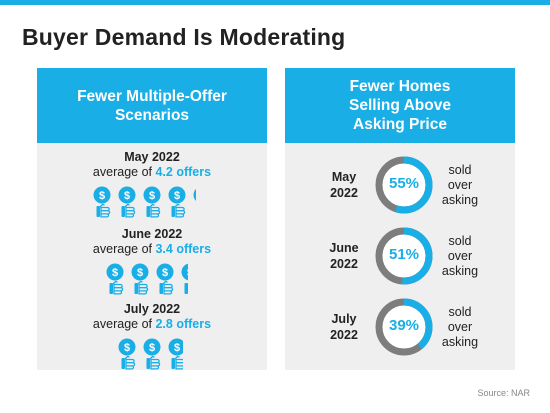  What do you see at coordinates (183, 172) in the screenshot?
I see `offer-average-value: 4.2 offers` at bounding box center [183, 172].